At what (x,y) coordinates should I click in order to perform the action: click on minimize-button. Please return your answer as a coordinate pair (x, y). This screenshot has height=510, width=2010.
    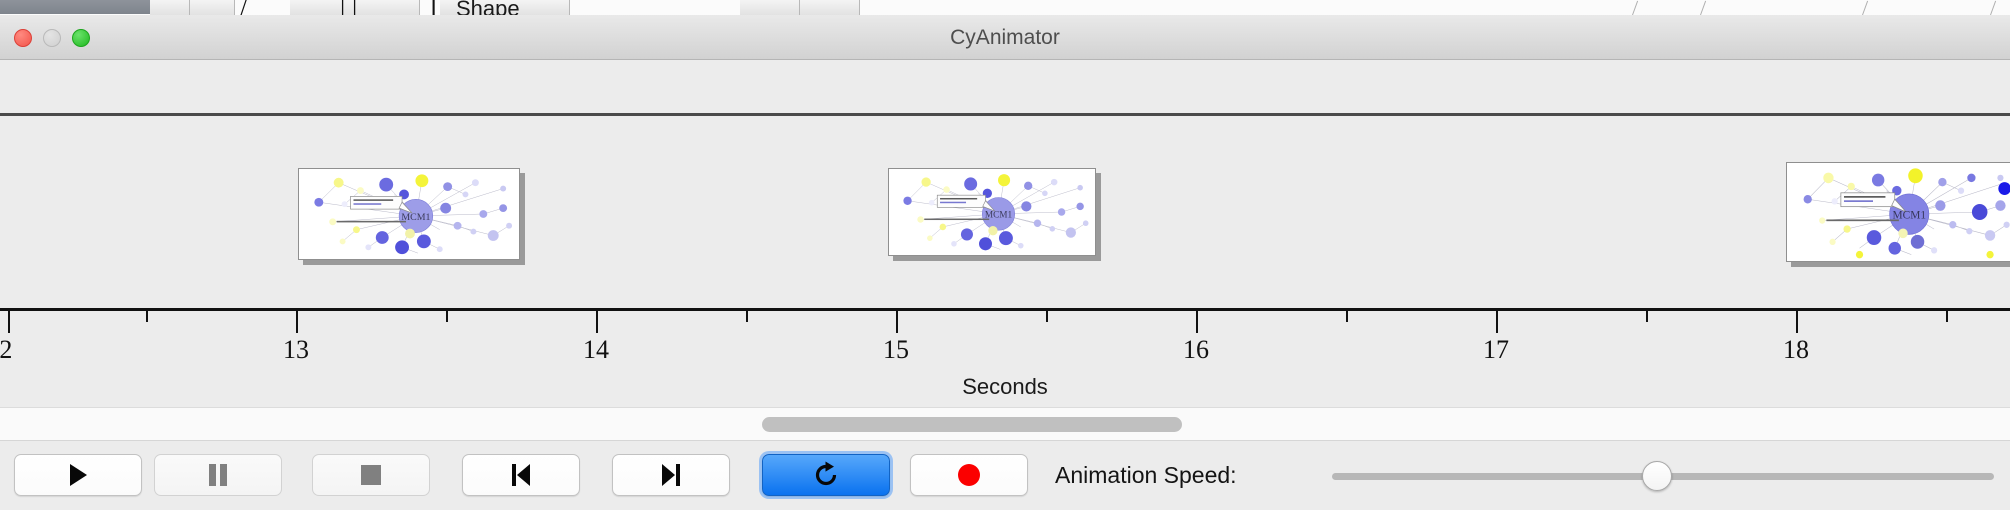
    Looking at the image, I should click on (52, 38).